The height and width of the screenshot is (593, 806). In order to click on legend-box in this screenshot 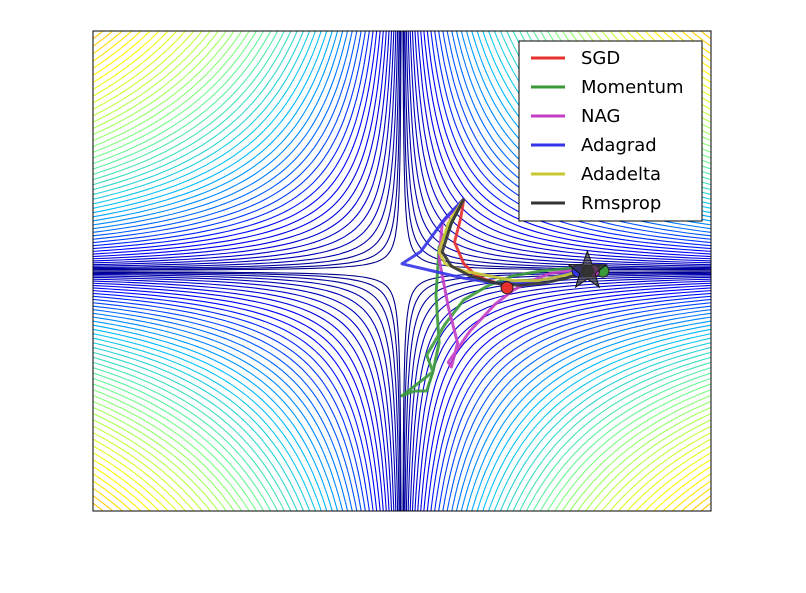, I will do `click(610, 131)`.